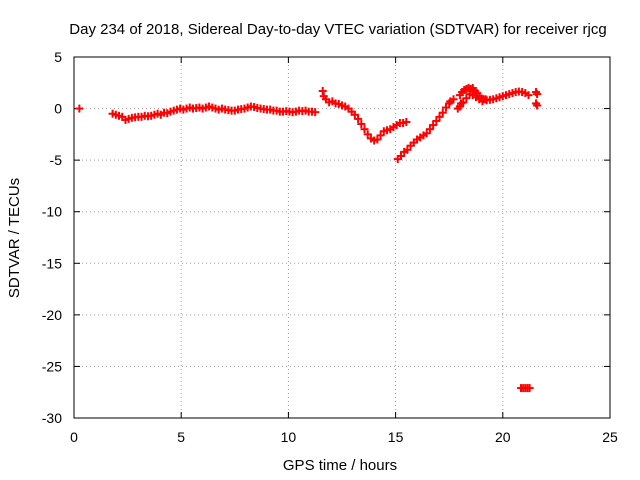  I want to click on y-tick-label: 5, so click(58, 57).